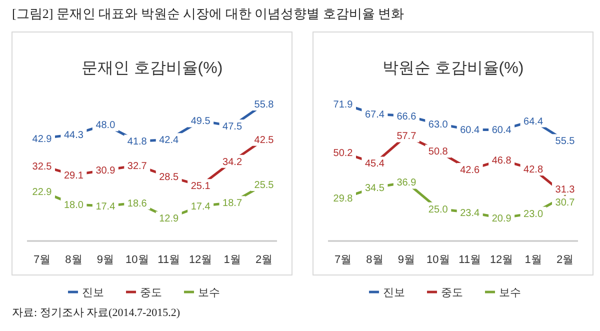 This screenshot has height=331, width=600. What do you see at coordinates (406, 136) in the screenshot?
I see `data-label: 57.7` at bounding box center [406, 136].